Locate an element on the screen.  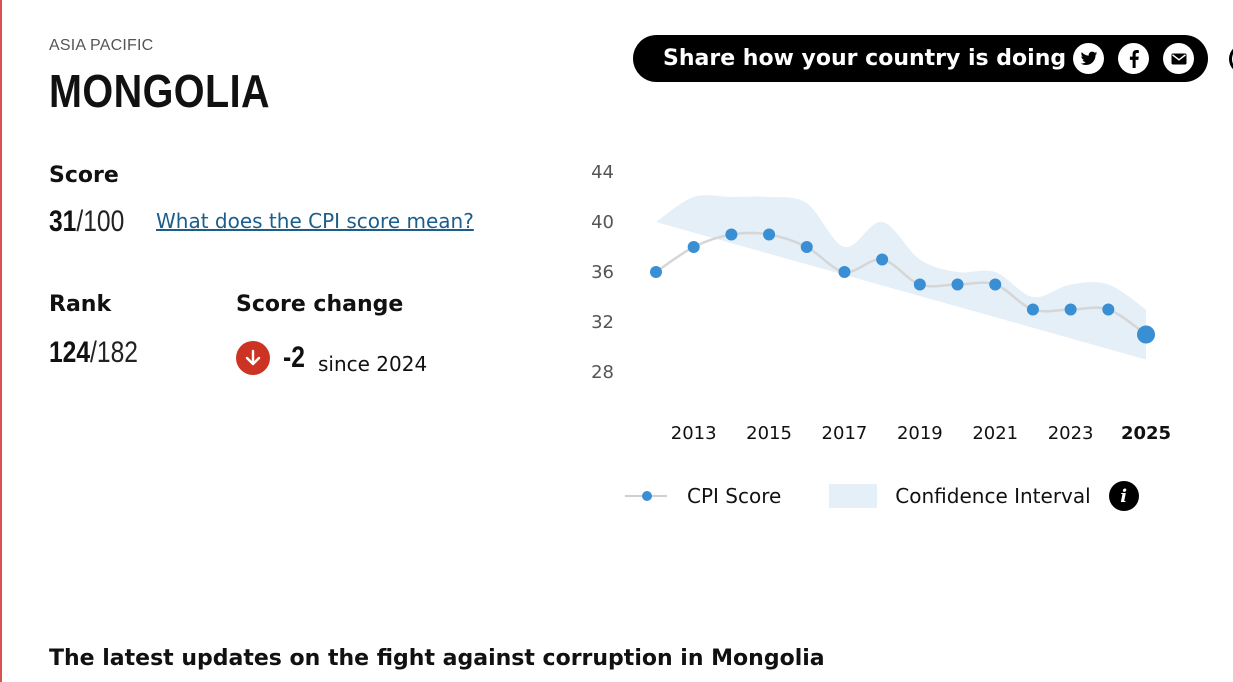
confidence-interval-band is located at coordinates (901, 277).